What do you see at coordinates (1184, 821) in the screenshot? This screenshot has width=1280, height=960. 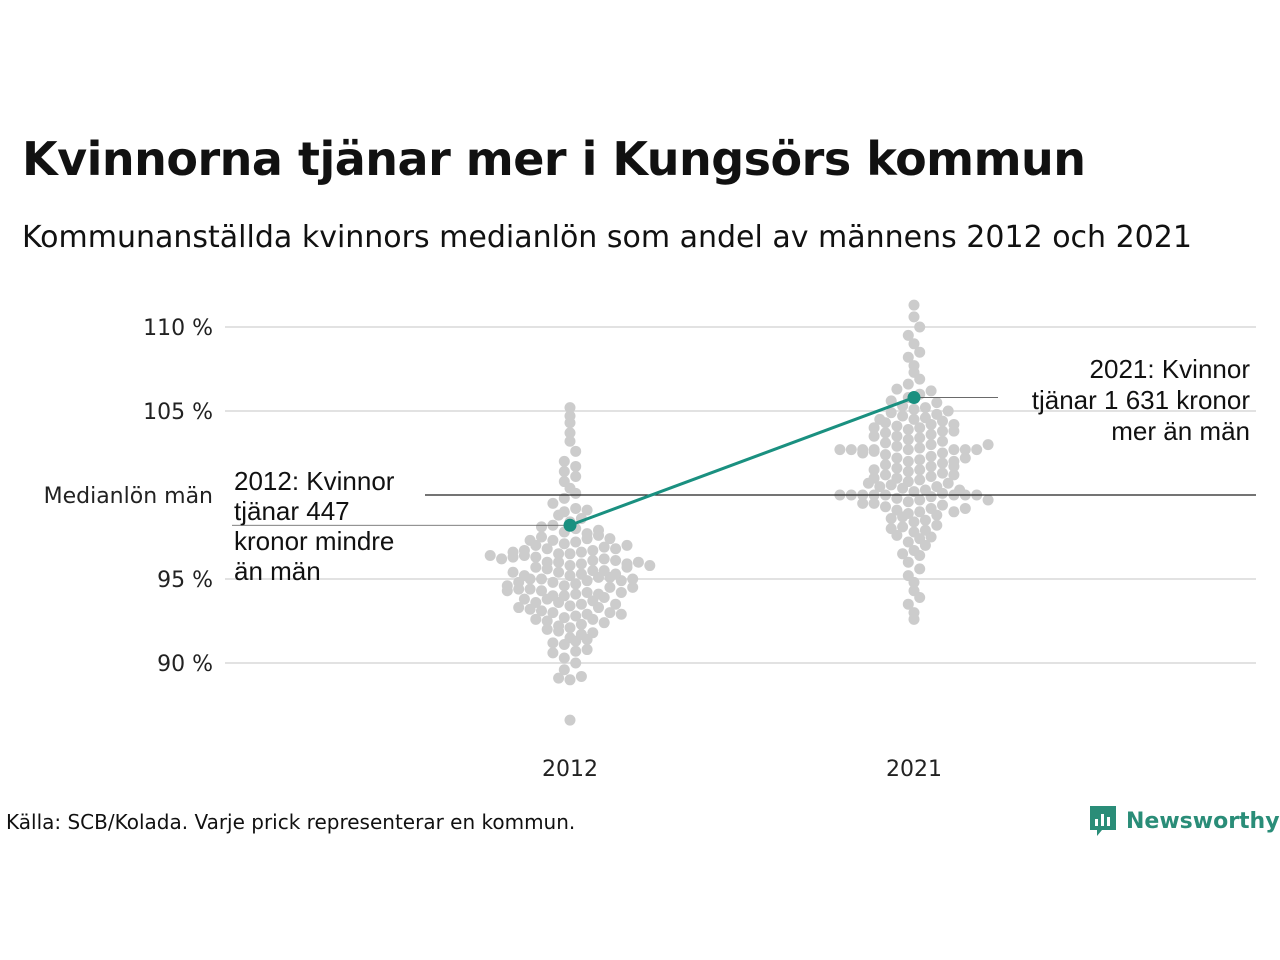 I see `newsworthy-logo: Newsworthy` at bounding box center [1184, 821].